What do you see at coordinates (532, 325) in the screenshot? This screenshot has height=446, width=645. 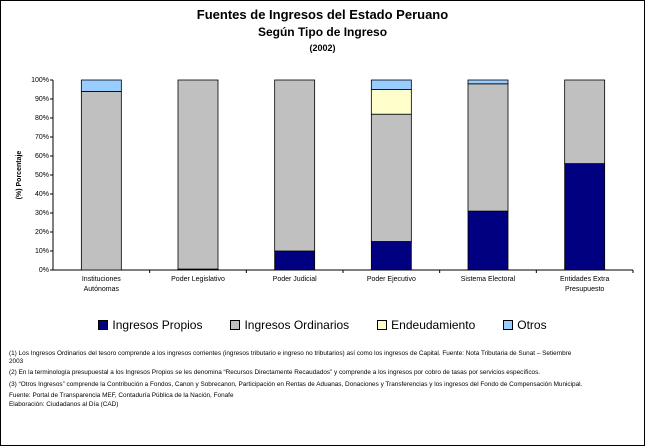 I see `legend-label: Otros` at bounding box center [532, 325].